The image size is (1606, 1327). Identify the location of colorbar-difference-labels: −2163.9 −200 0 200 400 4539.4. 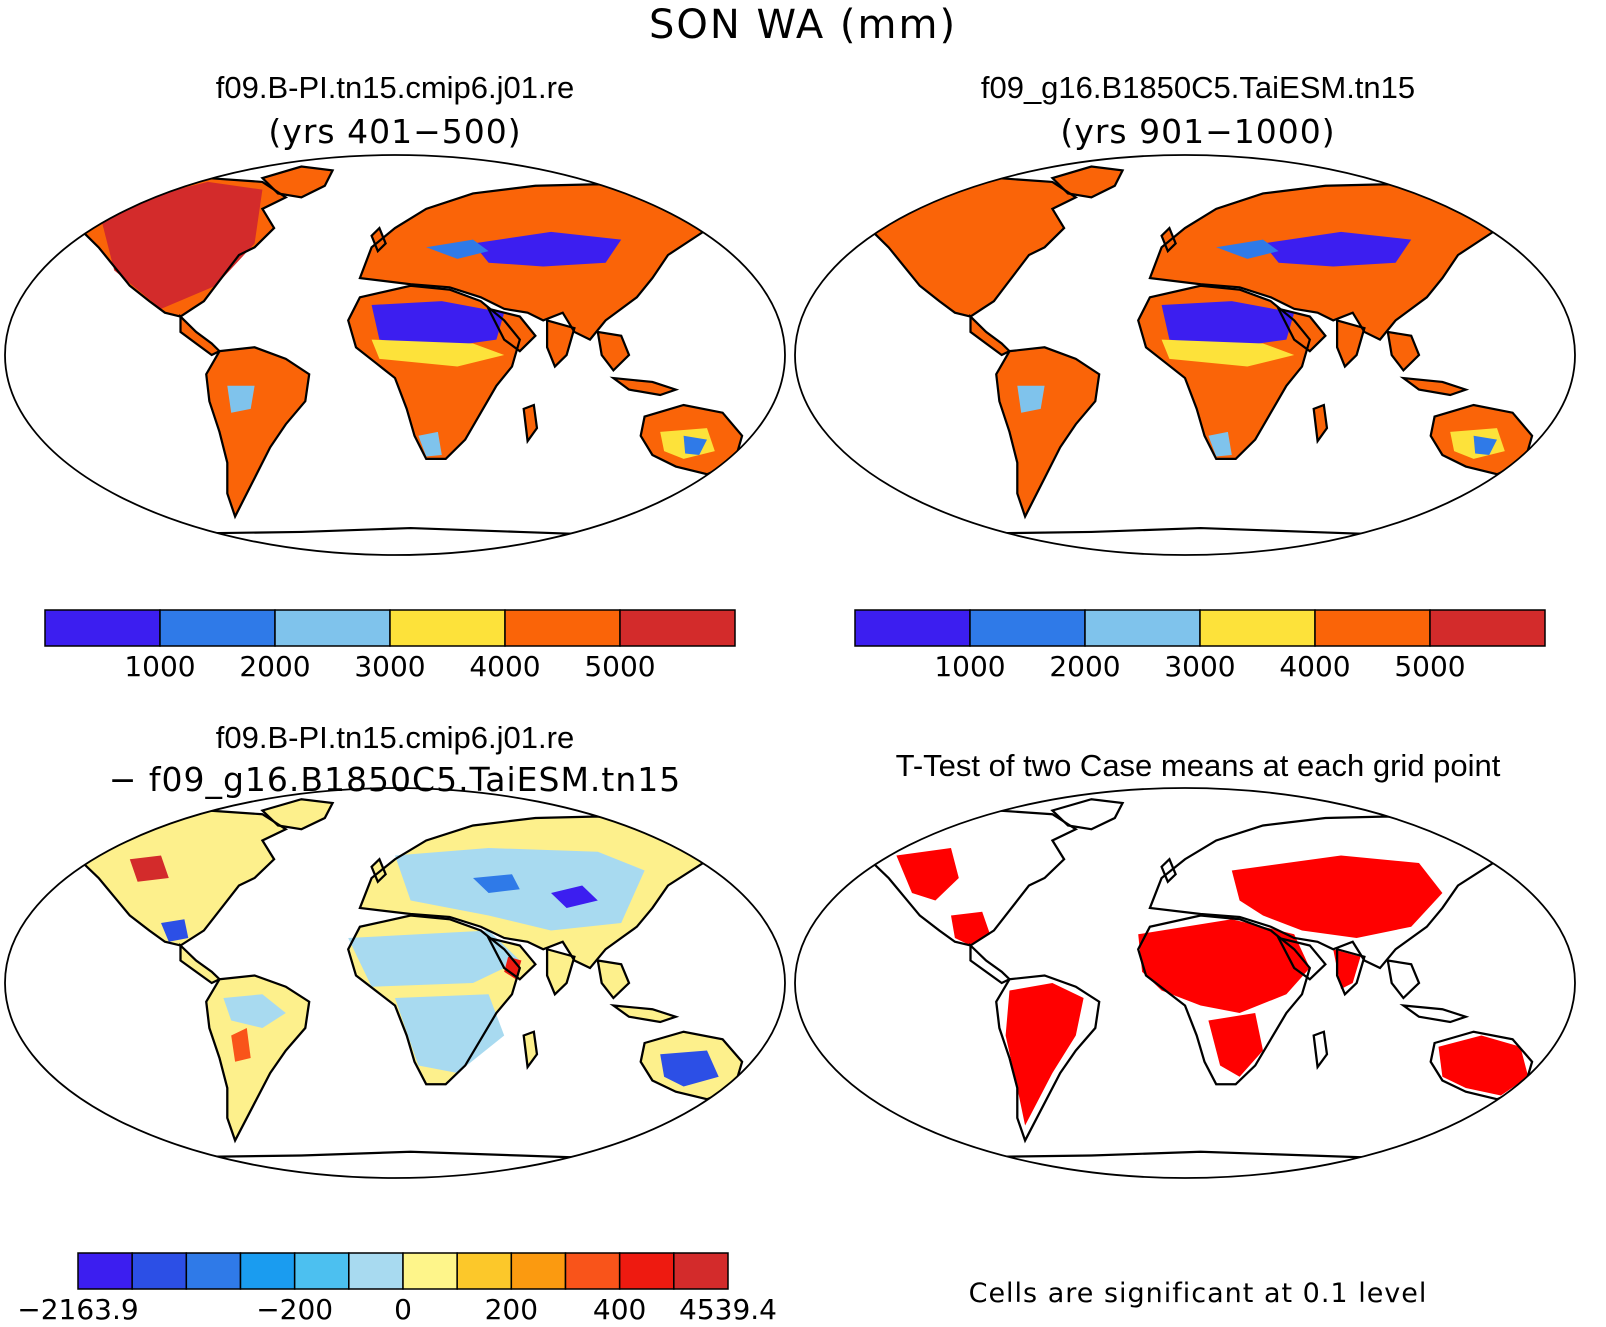
(397, 1310).